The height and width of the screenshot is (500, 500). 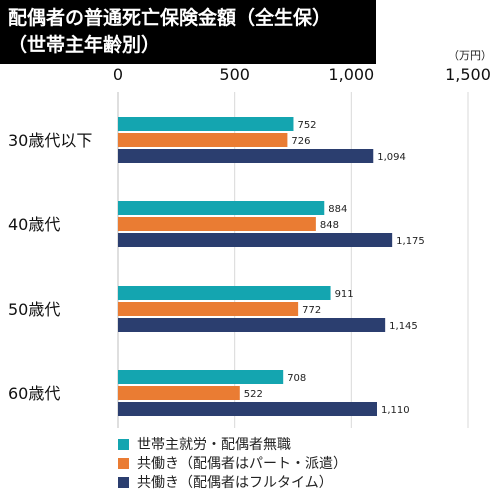 What do you see at coordinates (470, 55) in the screenshot?
I see `unit-label: （万円）` at bounding box center [470, 55].